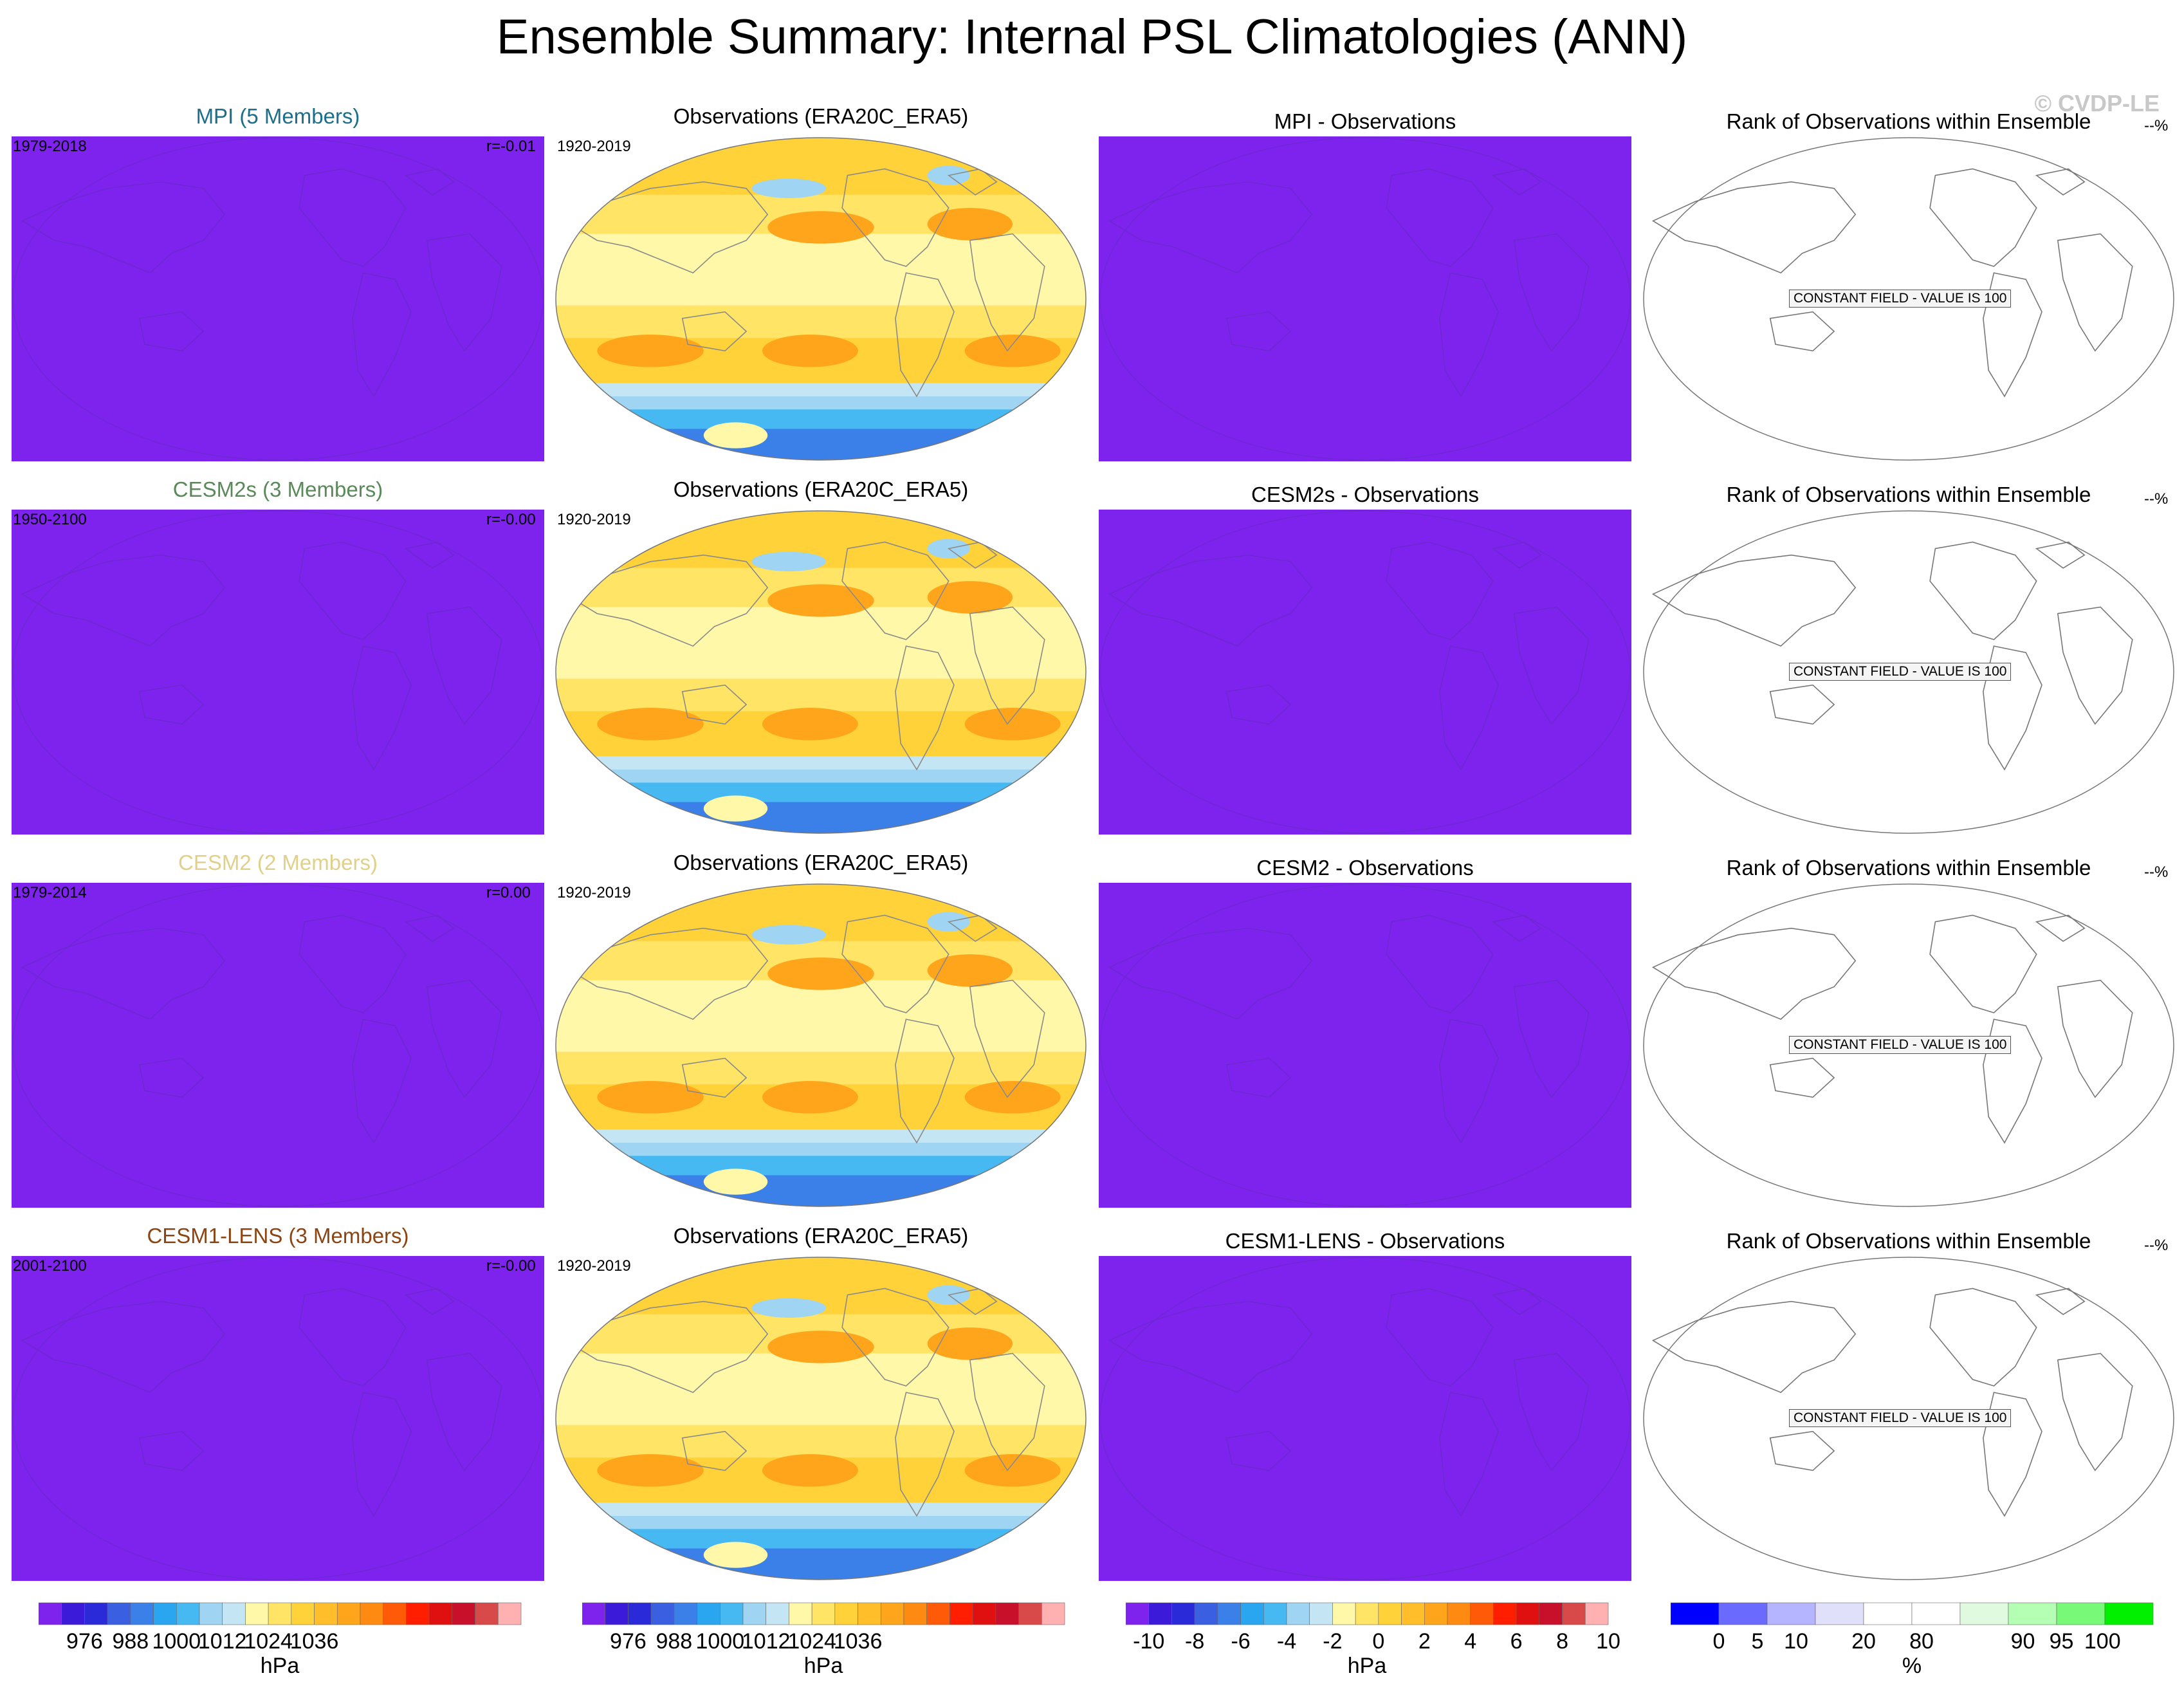  Describe the element at coordinates (511, 146) in the screenshot. I see `model-pattern-correlation: r=-0.01` at that location.